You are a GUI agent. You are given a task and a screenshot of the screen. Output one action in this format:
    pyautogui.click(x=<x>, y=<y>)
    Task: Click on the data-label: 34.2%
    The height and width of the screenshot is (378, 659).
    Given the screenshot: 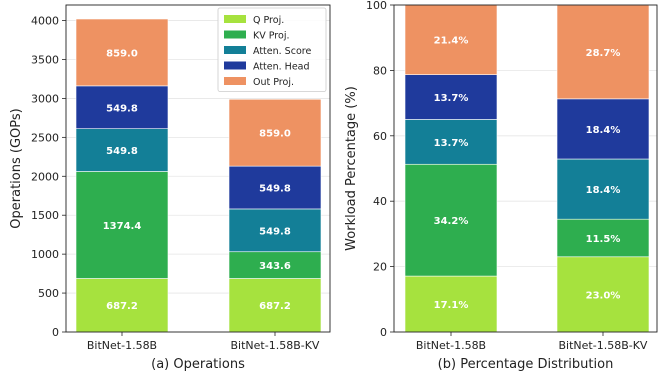 What is the action you would take?
    pyautogui.click(x=451, y=221)
    